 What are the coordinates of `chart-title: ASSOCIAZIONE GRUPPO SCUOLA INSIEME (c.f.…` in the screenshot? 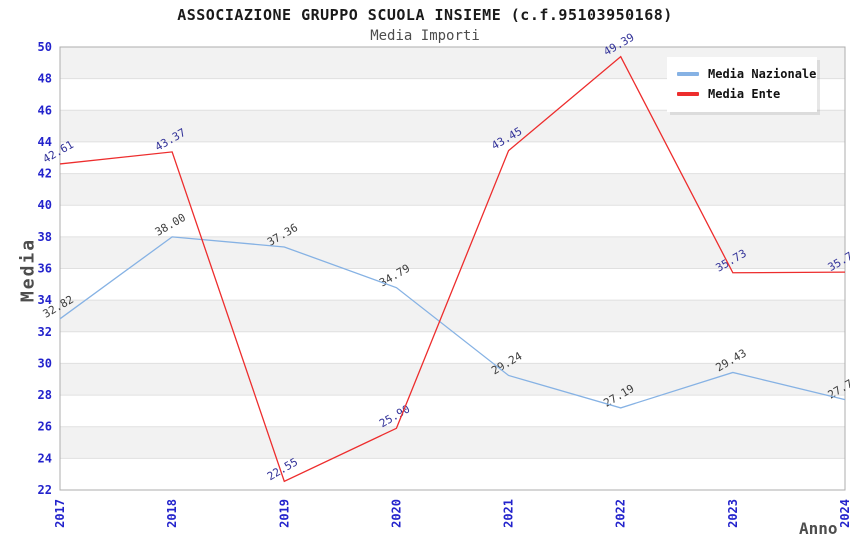 It's located at (425, 15).